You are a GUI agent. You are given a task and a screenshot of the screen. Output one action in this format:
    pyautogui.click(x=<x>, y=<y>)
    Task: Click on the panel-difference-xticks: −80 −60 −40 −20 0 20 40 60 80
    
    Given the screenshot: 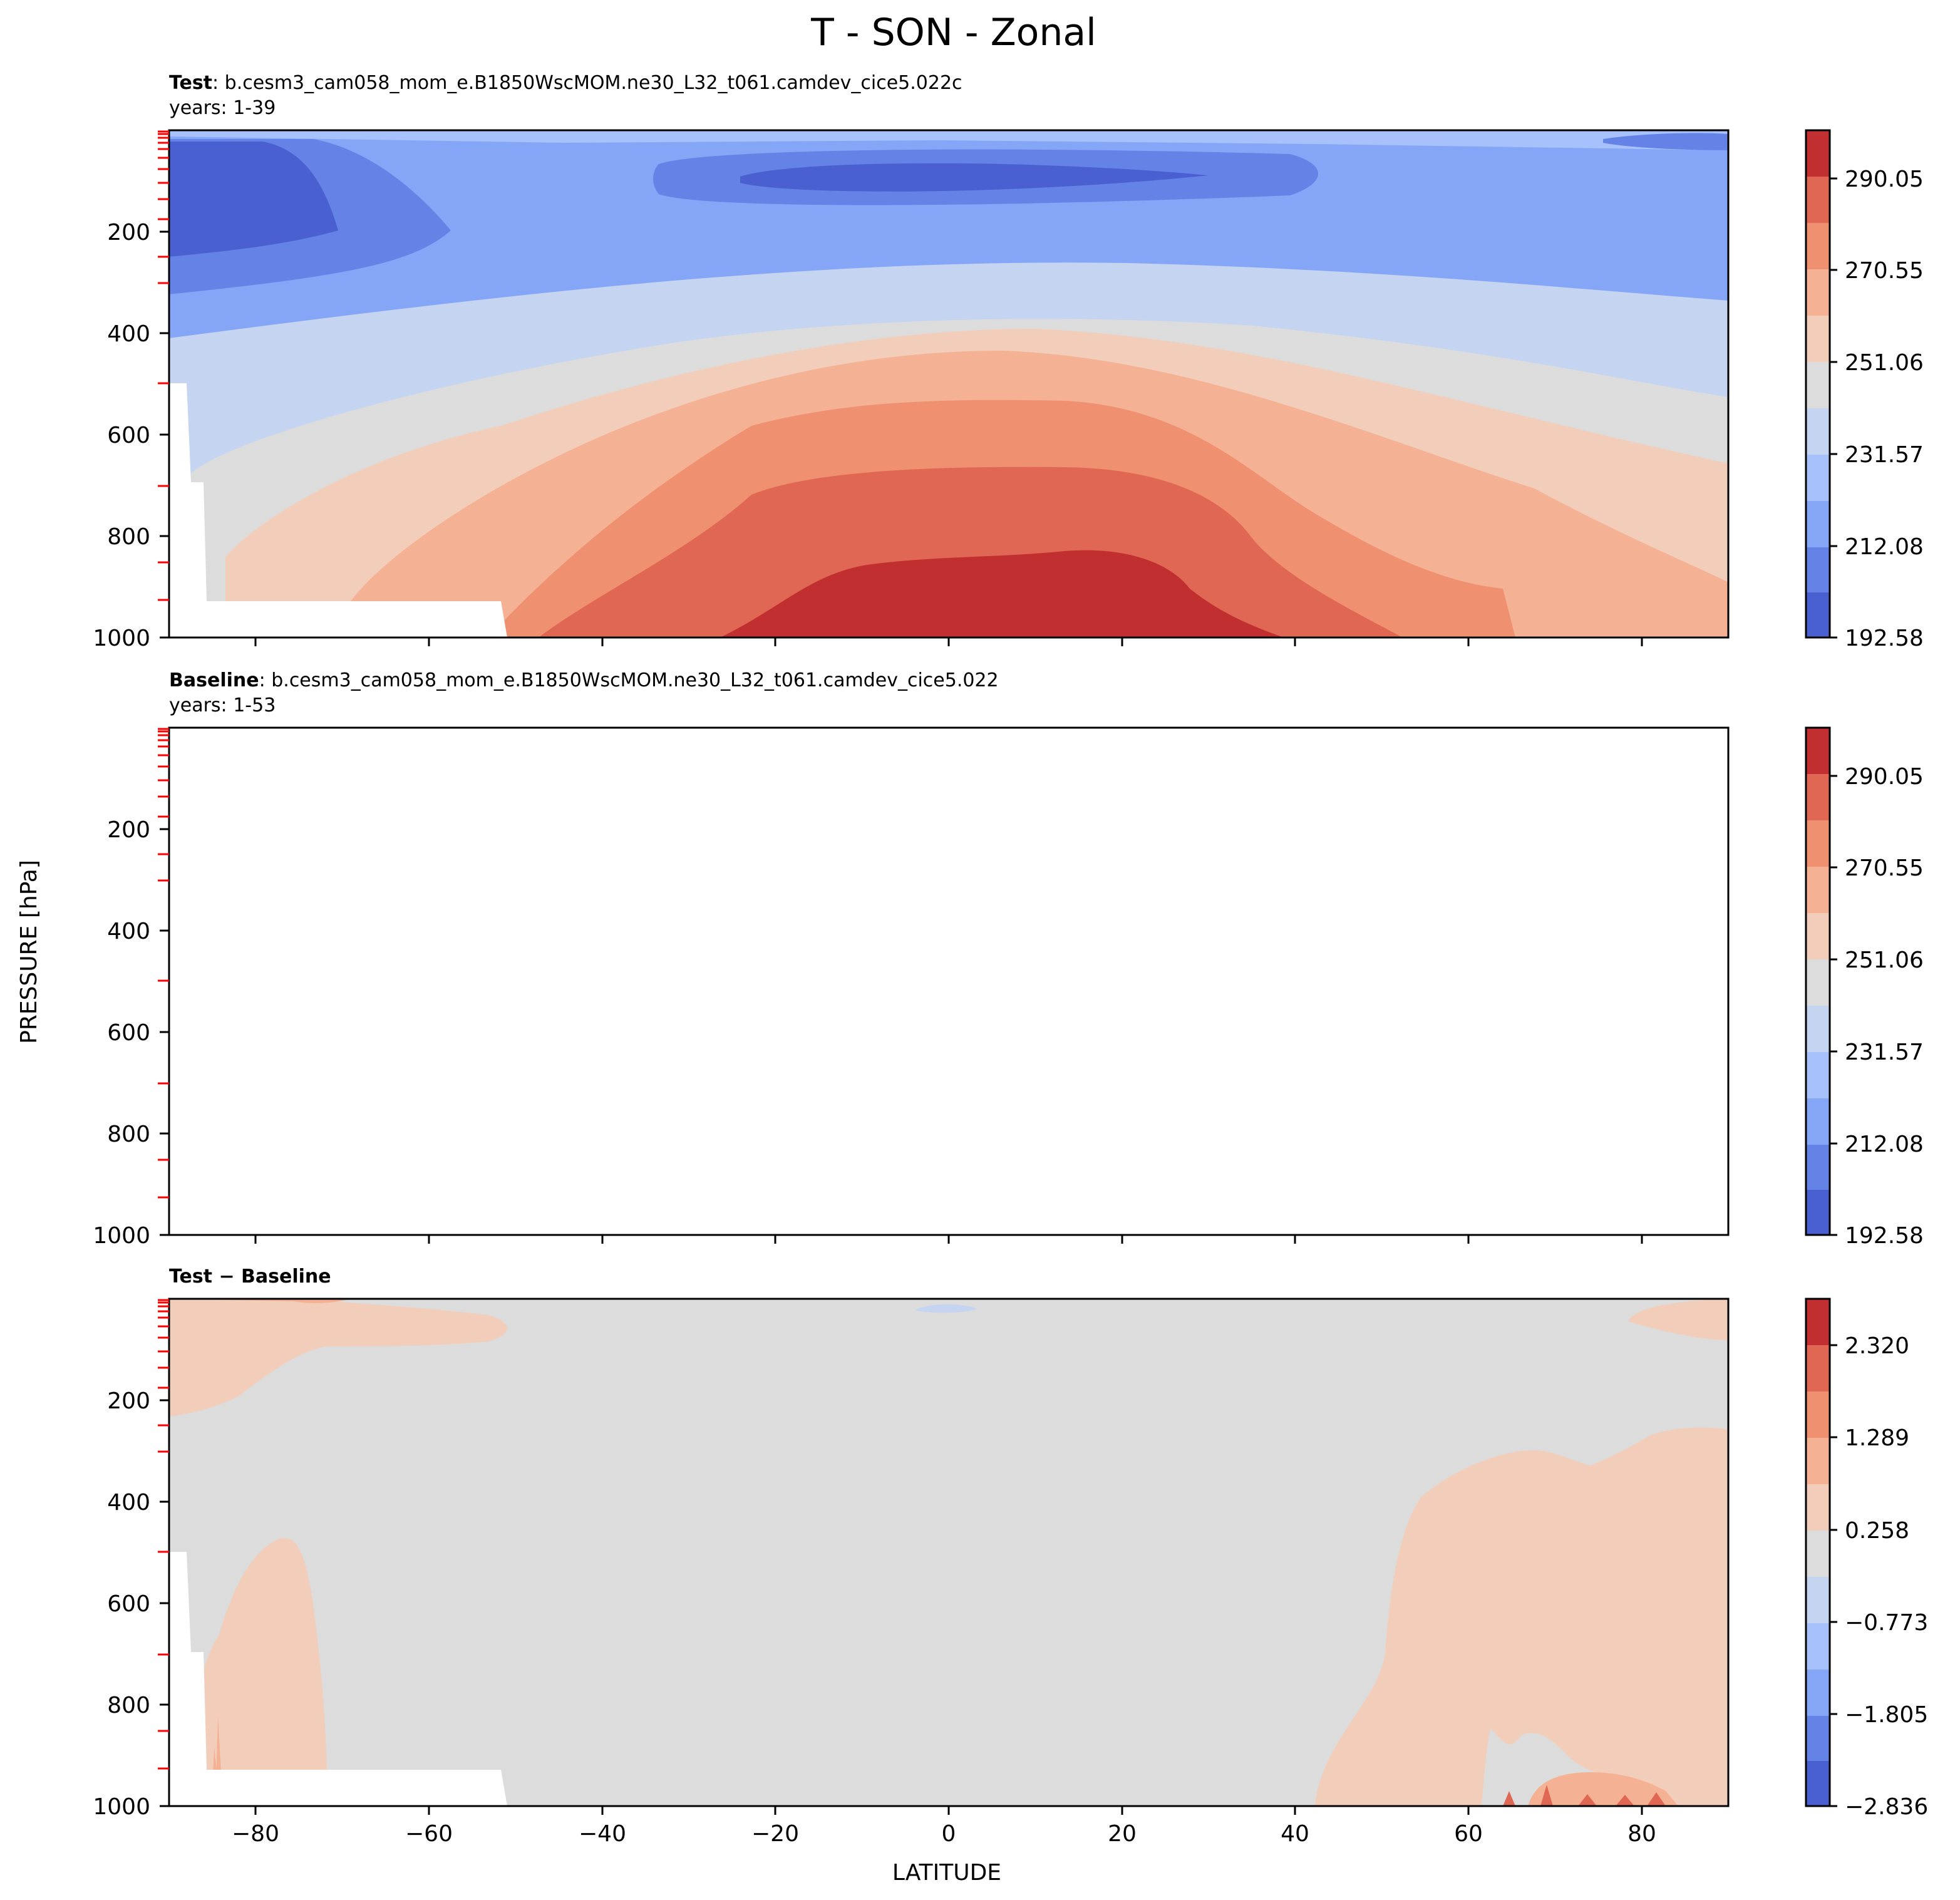 What is the action you would take?
    pyautogui.click(x=944, y=1826)
    